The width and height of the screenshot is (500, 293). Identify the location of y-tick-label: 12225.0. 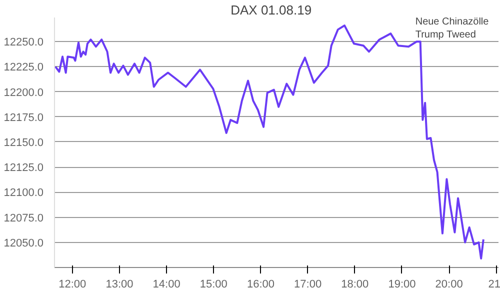
(24, 68).